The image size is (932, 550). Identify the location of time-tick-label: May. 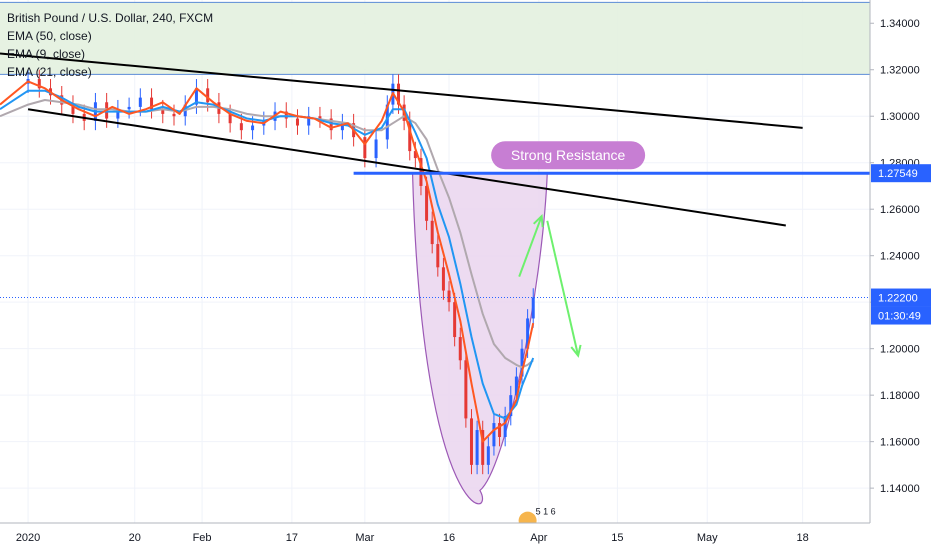
(707, 538).